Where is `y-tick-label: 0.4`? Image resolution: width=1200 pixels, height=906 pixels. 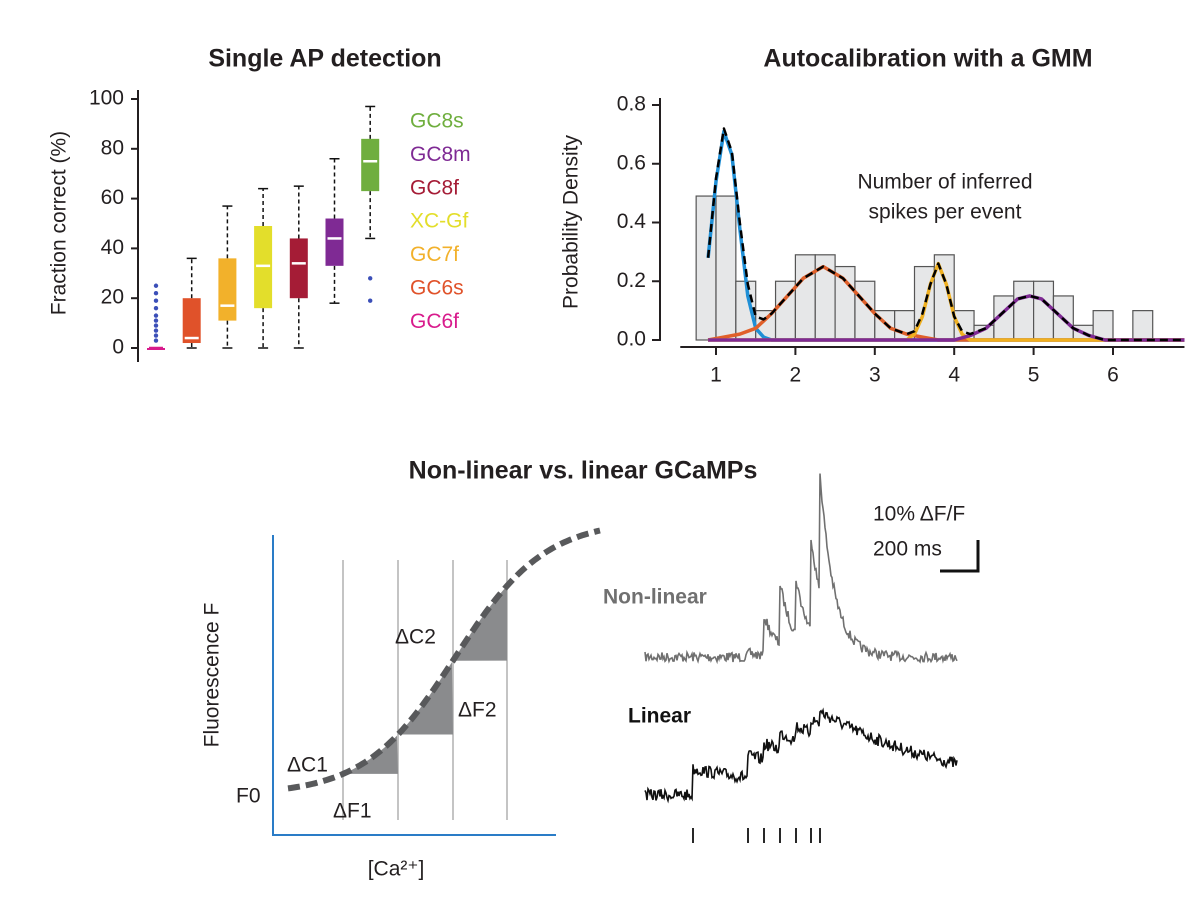
y-tick-label: 0.4 is located at coordinates (632, 221).